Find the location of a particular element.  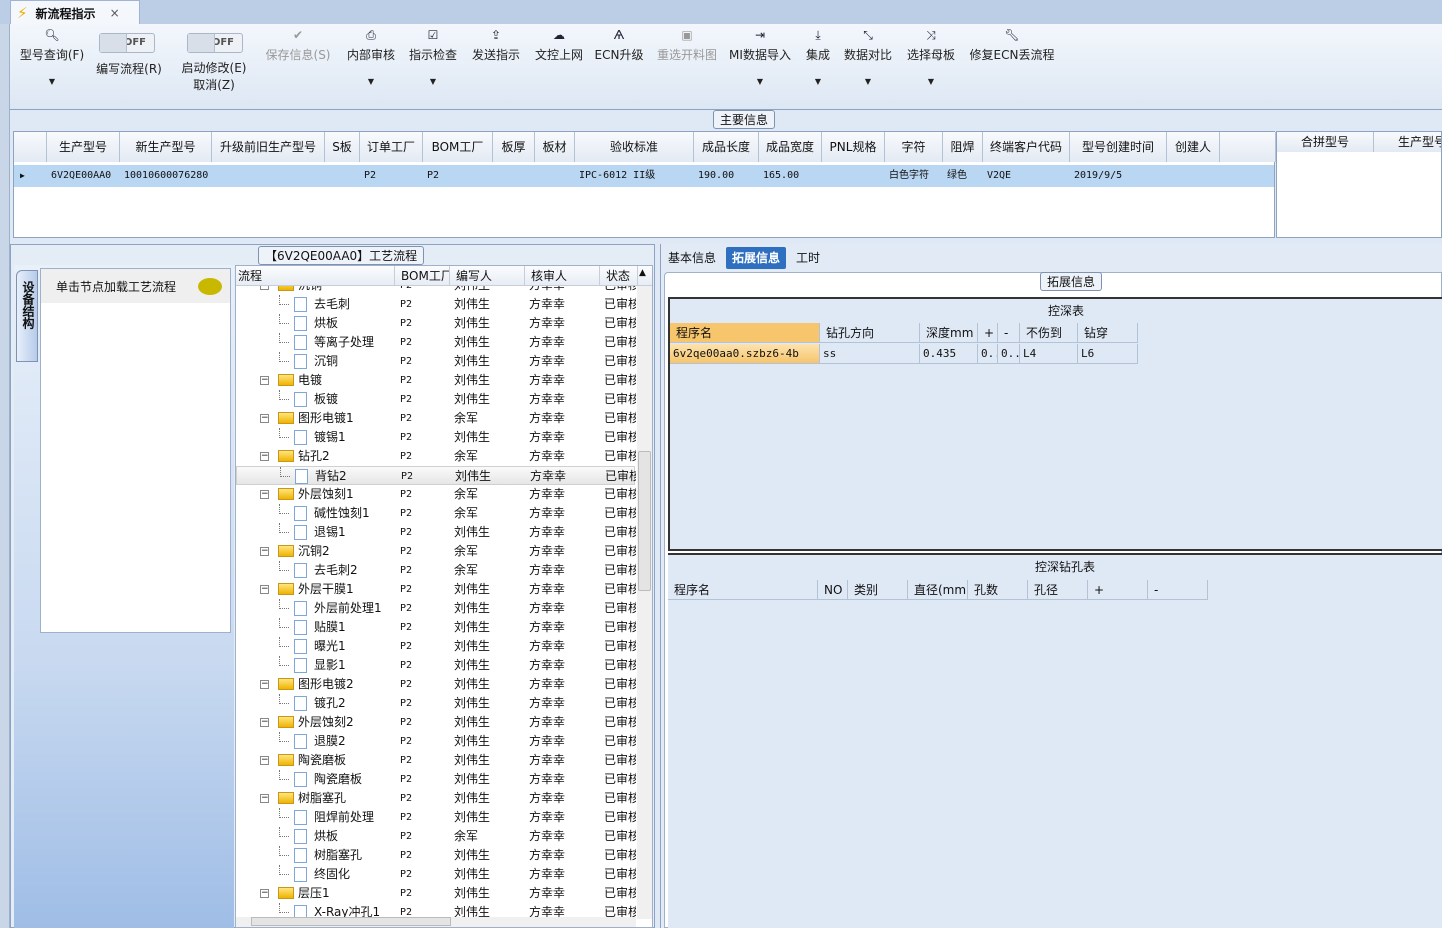

column-header: 终端客户代码 is located at coordinates (1026, 147).